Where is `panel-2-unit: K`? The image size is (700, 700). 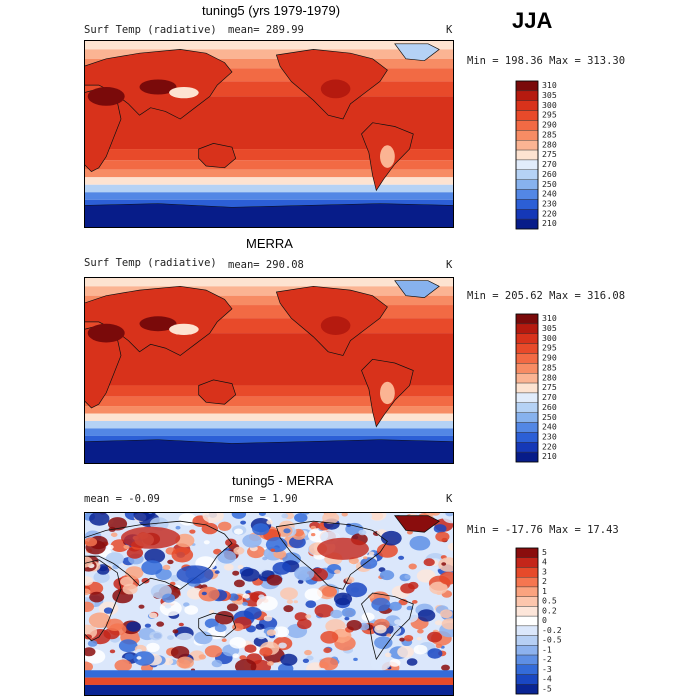
panel-2-unit: K is located at coordinates (449, 265).